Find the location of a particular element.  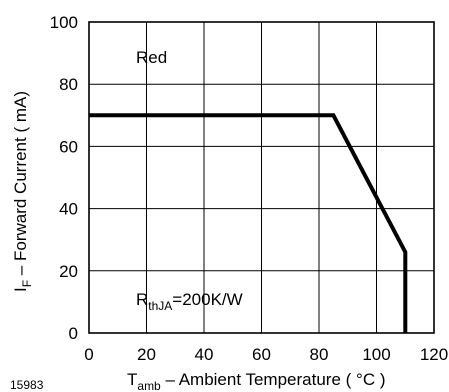

y-axis-label-sub: F is located at coordinates (27, 283).